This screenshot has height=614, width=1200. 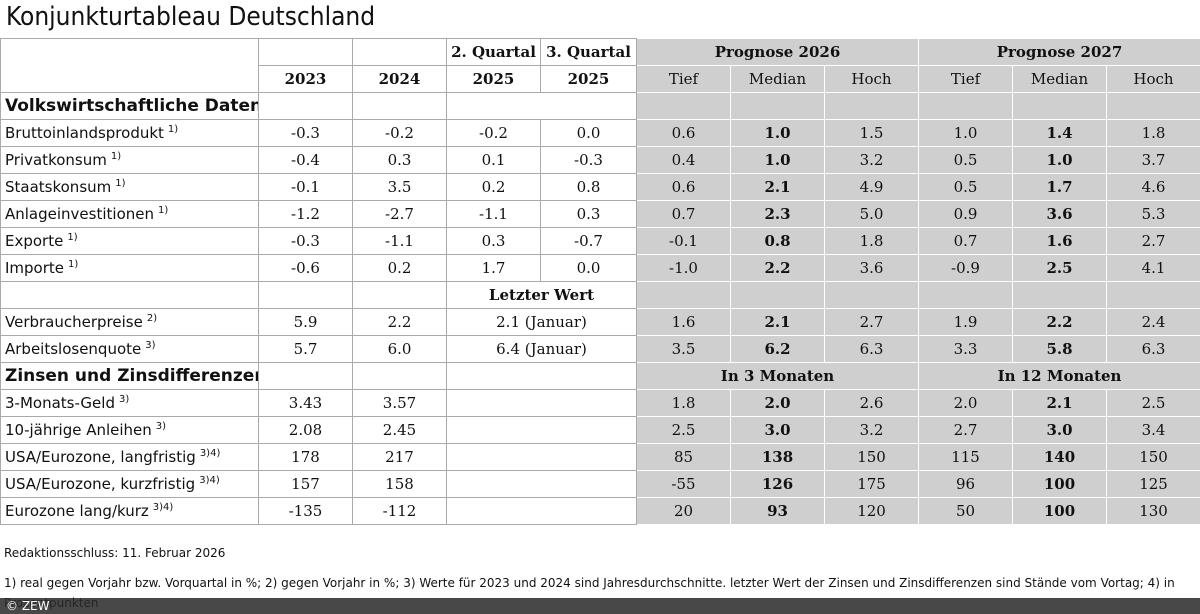 I want to click on row-label: Arbeitslosenquote, so click(x=73, y=349).